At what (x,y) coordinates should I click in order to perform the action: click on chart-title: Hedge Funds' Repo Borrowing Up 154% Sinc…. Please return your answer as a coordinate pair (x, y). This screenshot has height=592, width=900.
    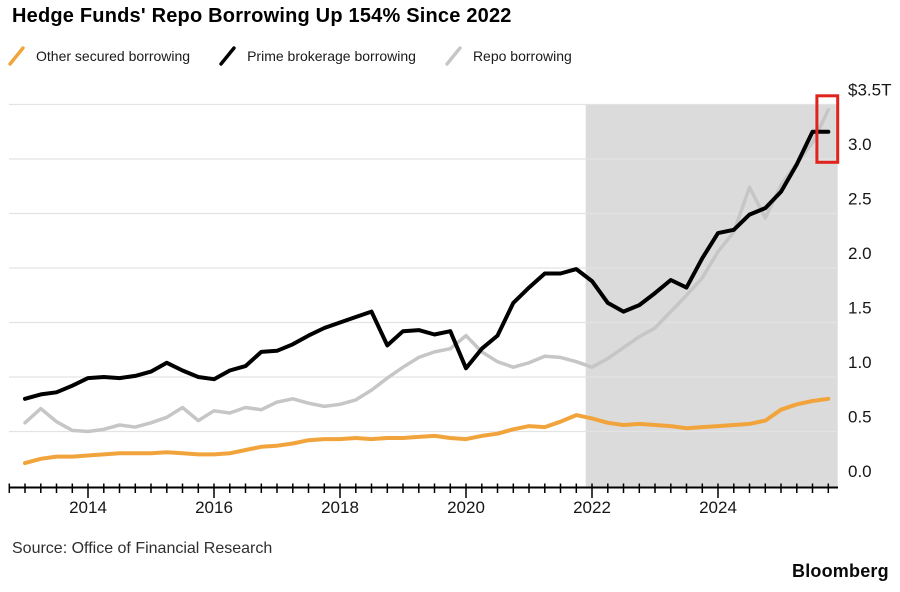
    Looking at the image, I should click on (262, 16).